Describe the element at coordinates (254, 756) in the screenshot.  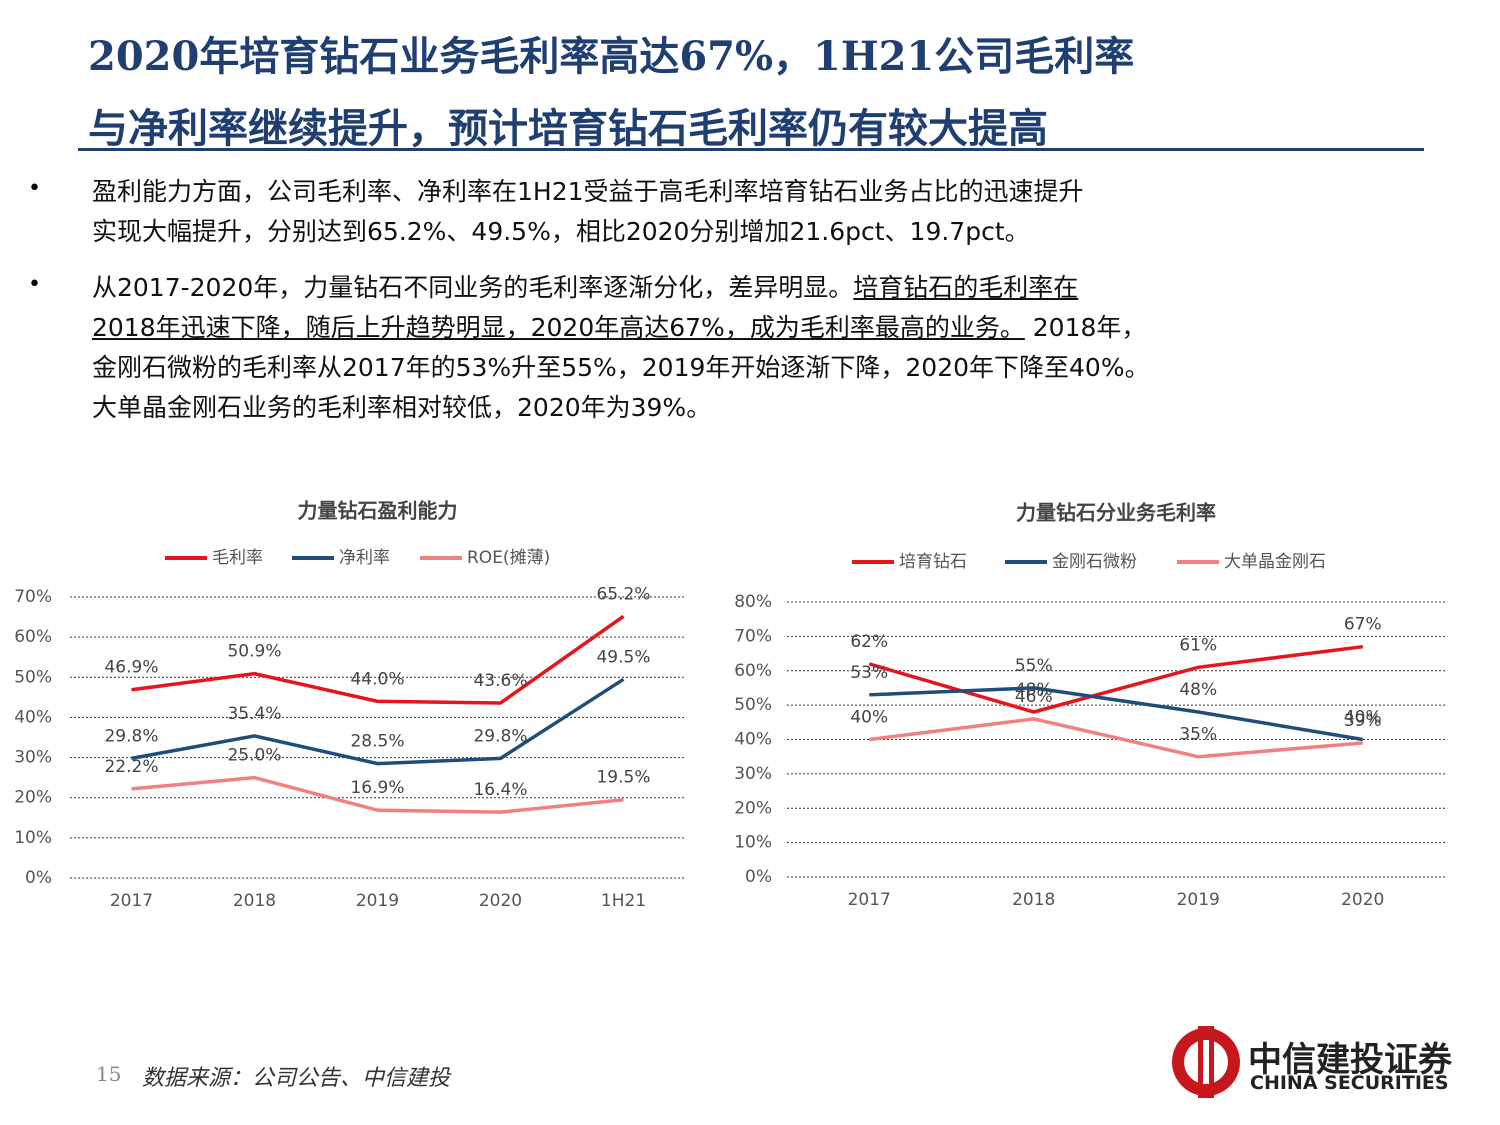
I see `data-label: 25.0%` at that location.